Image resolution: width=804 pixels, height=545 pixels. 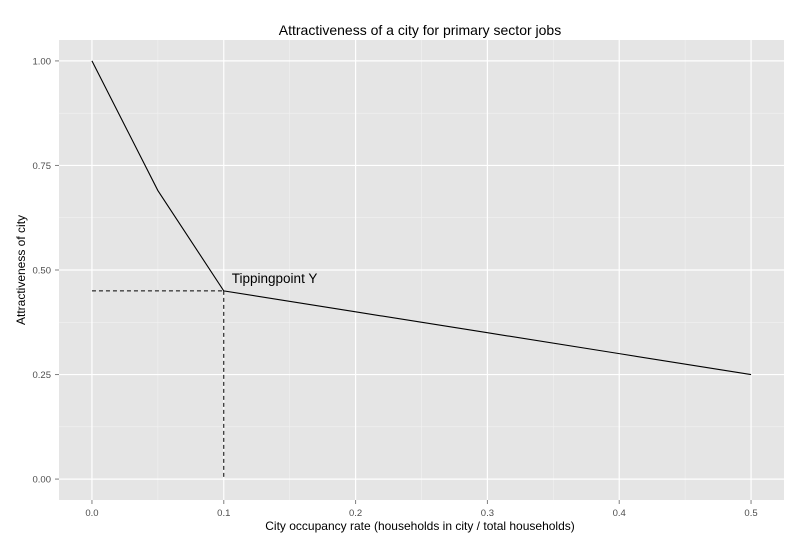 What do you see at coordinates (42, 480) in the screenshot?
I see `y-tick-label: 0.00` at bounding box center [42, 480].